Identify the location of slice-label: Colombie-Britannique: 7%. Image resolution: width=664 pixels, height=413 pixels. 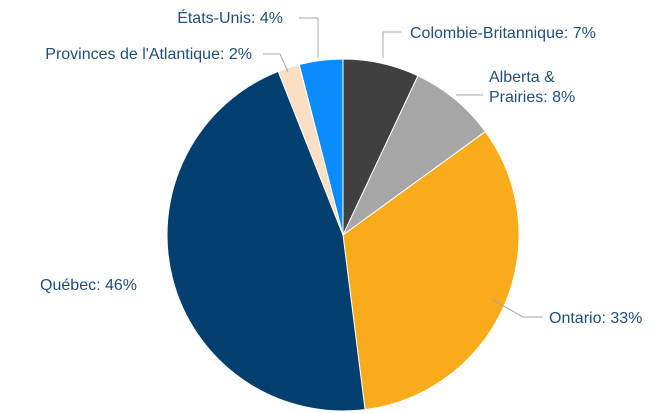
(503, 33).